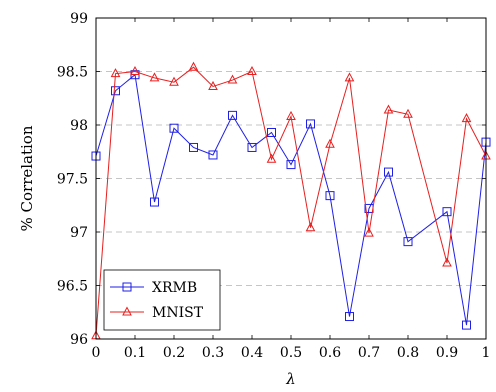  Describe the element at coordinates (79, 340) in the screenshot. I see `y-tick-label: 96` at that location.